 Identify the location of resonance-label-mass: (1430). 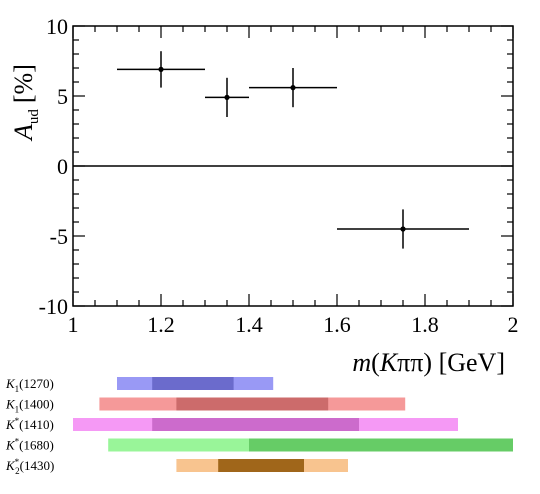
(37, 465).